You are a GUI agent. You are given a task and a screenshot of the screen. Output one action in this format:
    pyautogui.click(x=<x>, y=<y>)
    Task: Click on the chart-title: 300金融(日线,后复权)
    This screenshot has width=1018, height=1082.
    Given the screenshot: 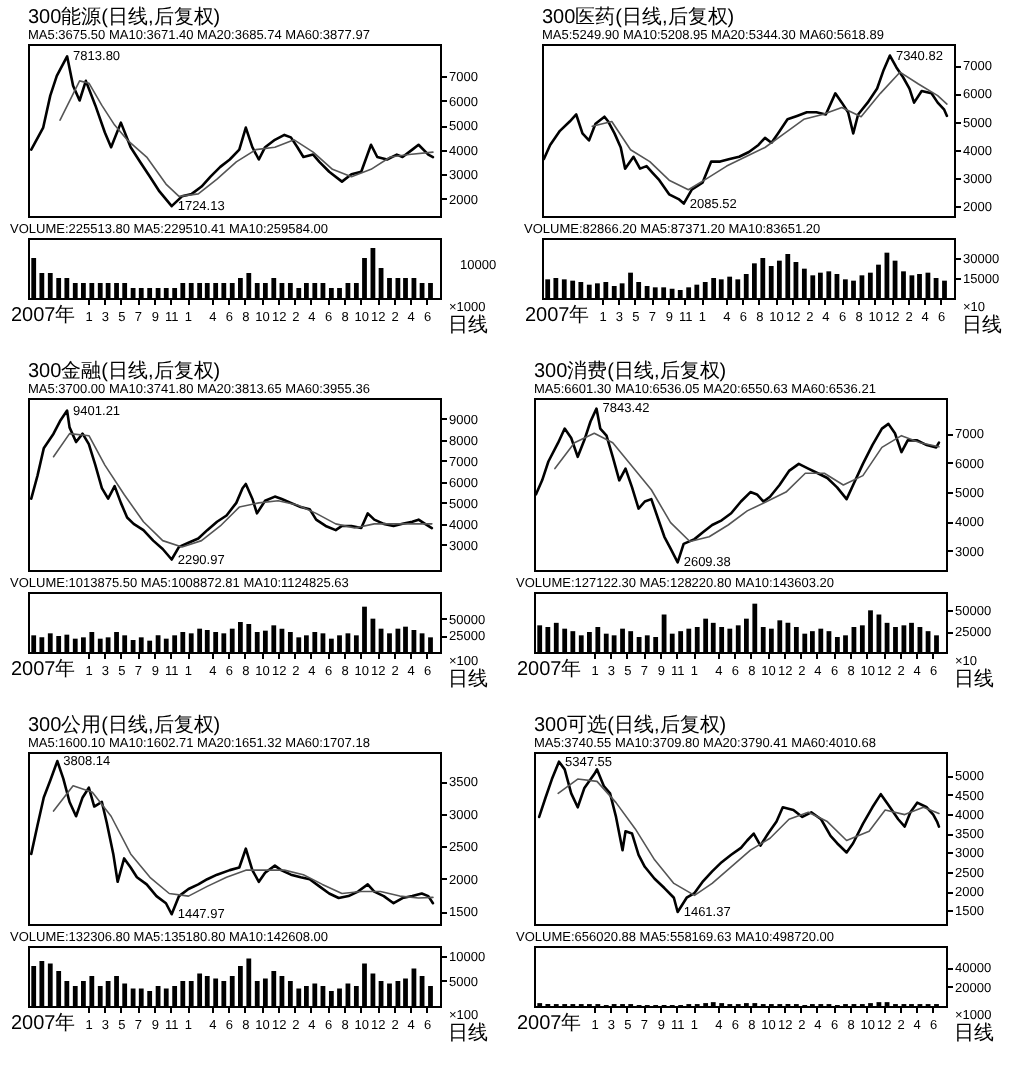 What is the action you would take?
    pyautogui.click(x=124, y=371)
    